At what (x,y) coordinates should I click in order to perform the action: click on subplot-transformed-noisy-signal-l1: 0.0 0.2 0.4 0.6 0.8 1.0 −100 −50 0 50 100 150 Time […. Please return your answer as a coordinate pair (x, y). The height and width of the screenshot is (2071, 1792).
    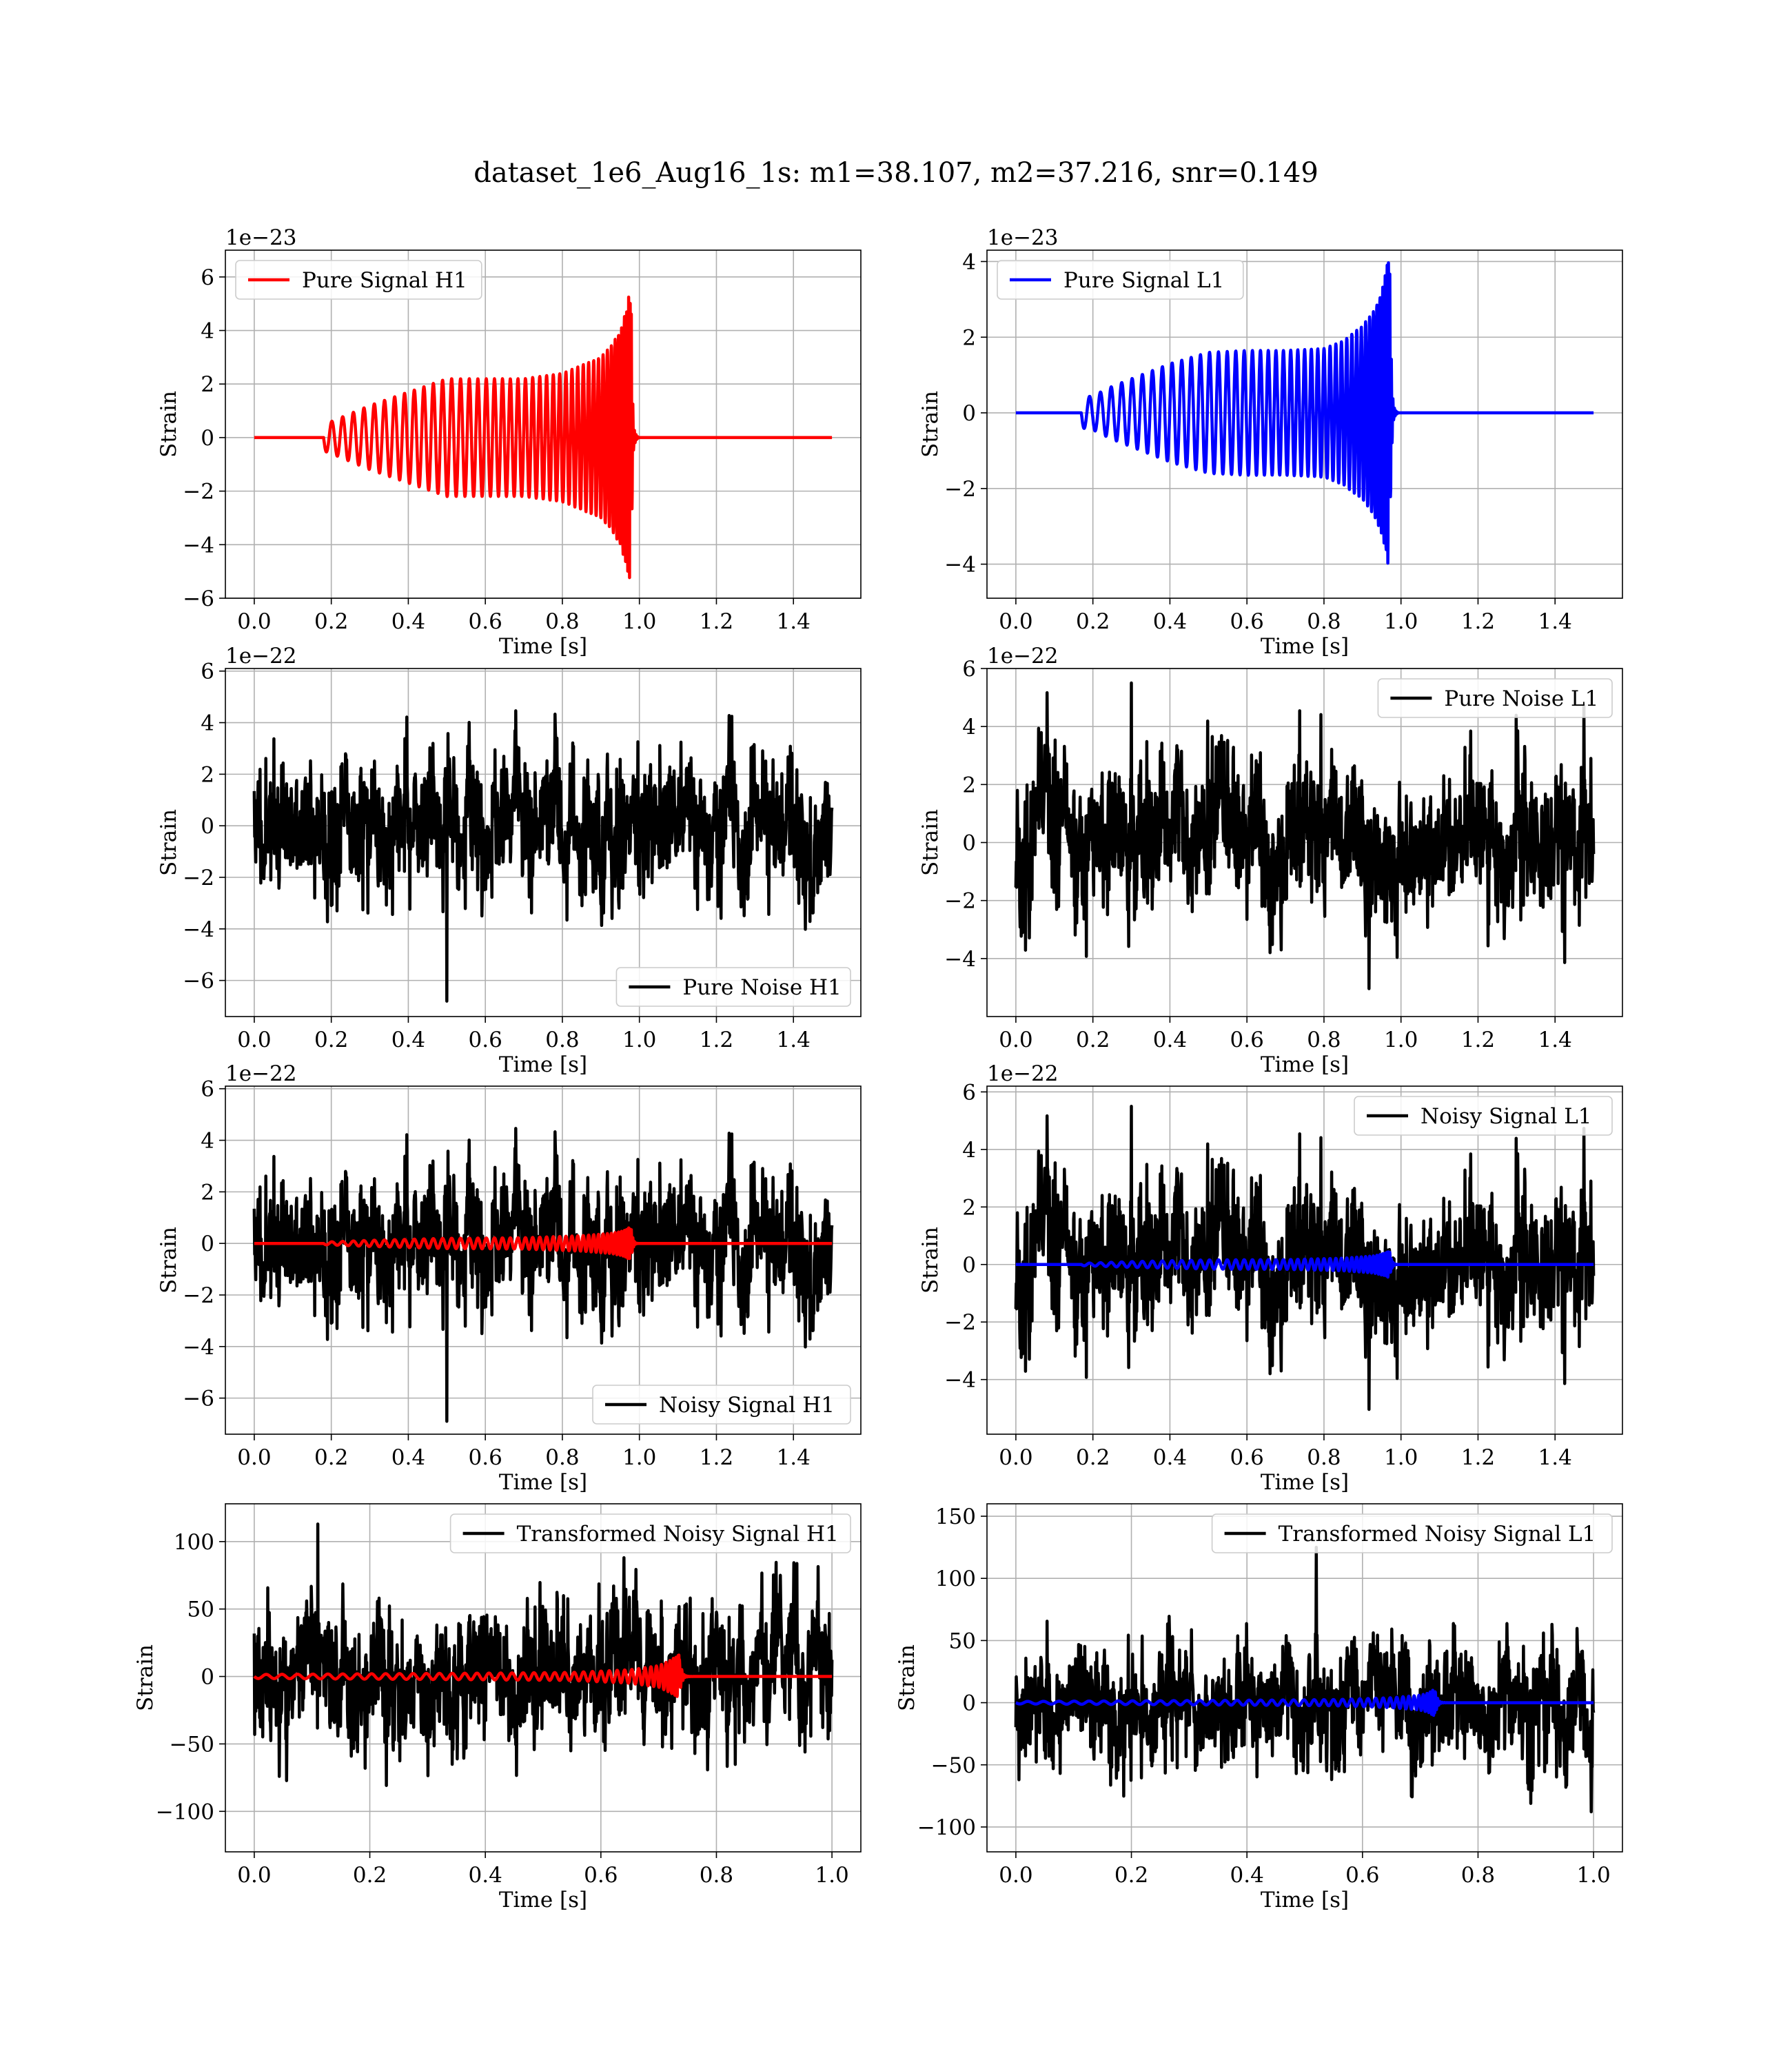
    Looking at the image, I should click on (1259, 1707).